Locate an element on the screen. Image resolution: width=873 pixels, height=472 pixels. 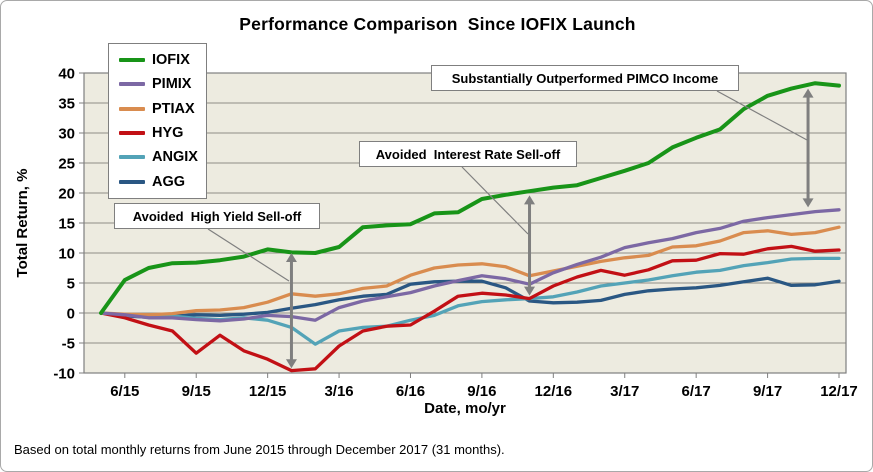
legend-item-ANGIX: ANGIX is located at coordinates (162, 157).